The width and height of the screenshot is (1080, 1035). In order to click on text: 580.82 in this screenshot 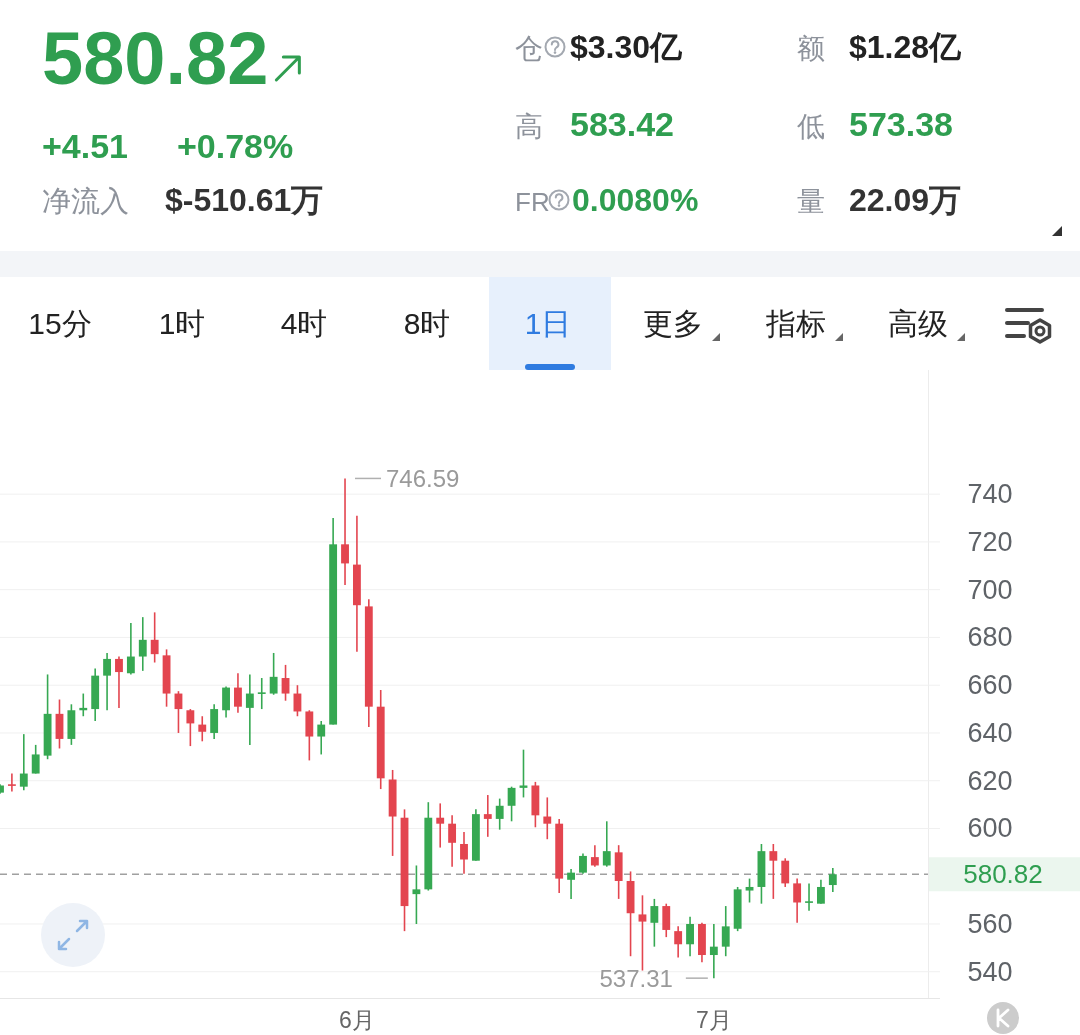, I will do `click(155, 58)`.